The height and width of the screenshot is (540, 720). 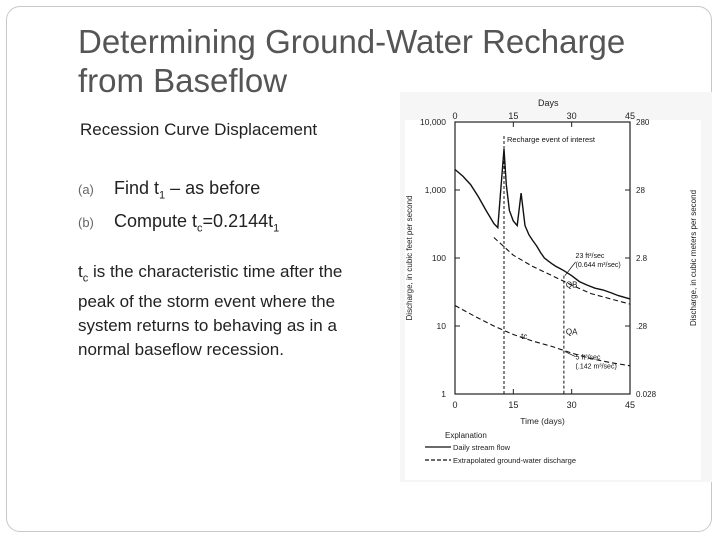 What do you see at coordinates (199, 129) in the screenshot?
I see `slide-subtitle: Recession Curve Displacement` at bounding box center [199, 129].